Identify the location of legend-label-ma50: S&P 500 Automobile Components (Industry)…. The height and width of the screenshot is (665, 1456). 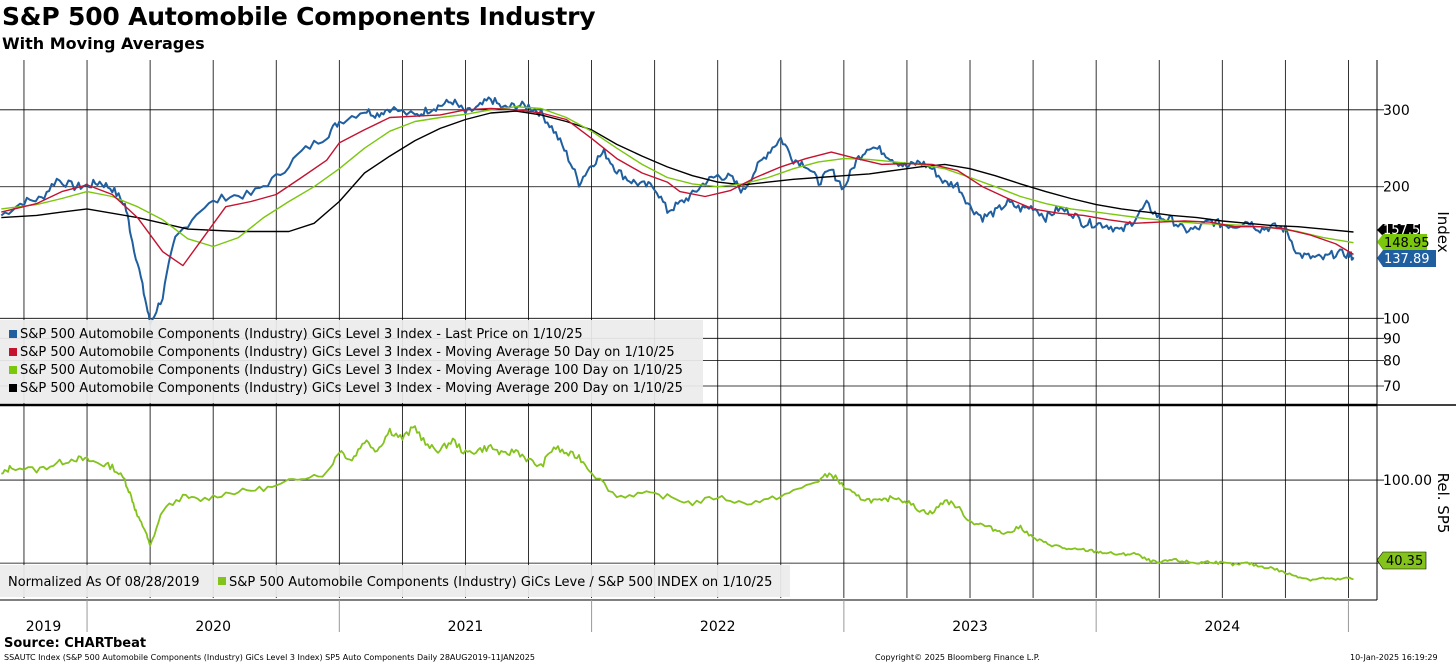
(347, 352).